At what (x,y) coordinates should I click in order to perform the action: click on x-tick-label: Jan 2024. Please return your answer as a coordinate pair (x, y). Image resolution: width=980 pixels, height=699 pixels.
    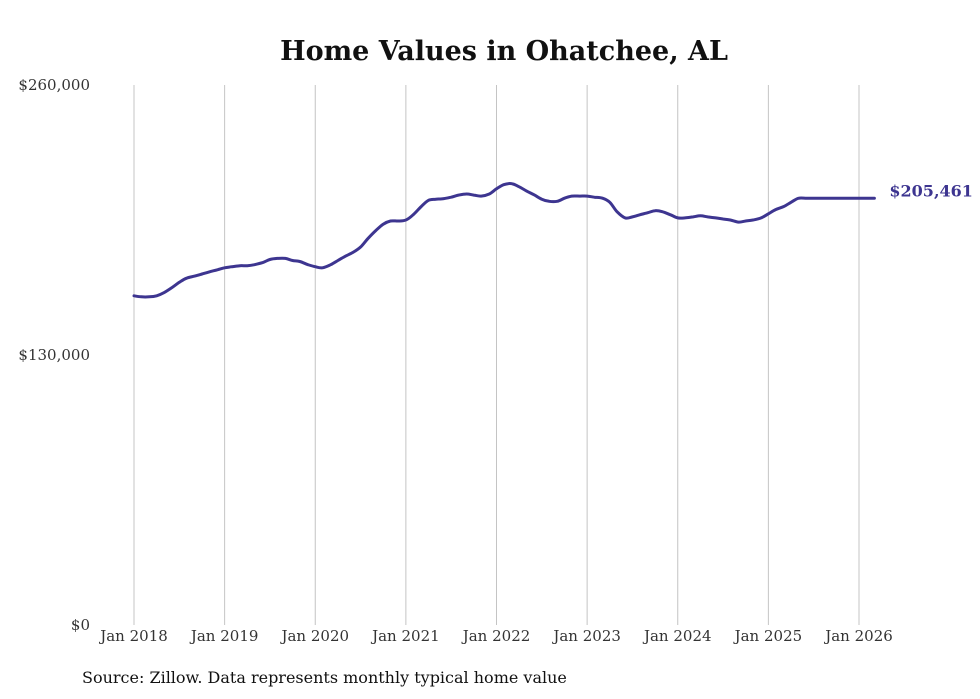
    Looking at the image, I should click on (677, 636).